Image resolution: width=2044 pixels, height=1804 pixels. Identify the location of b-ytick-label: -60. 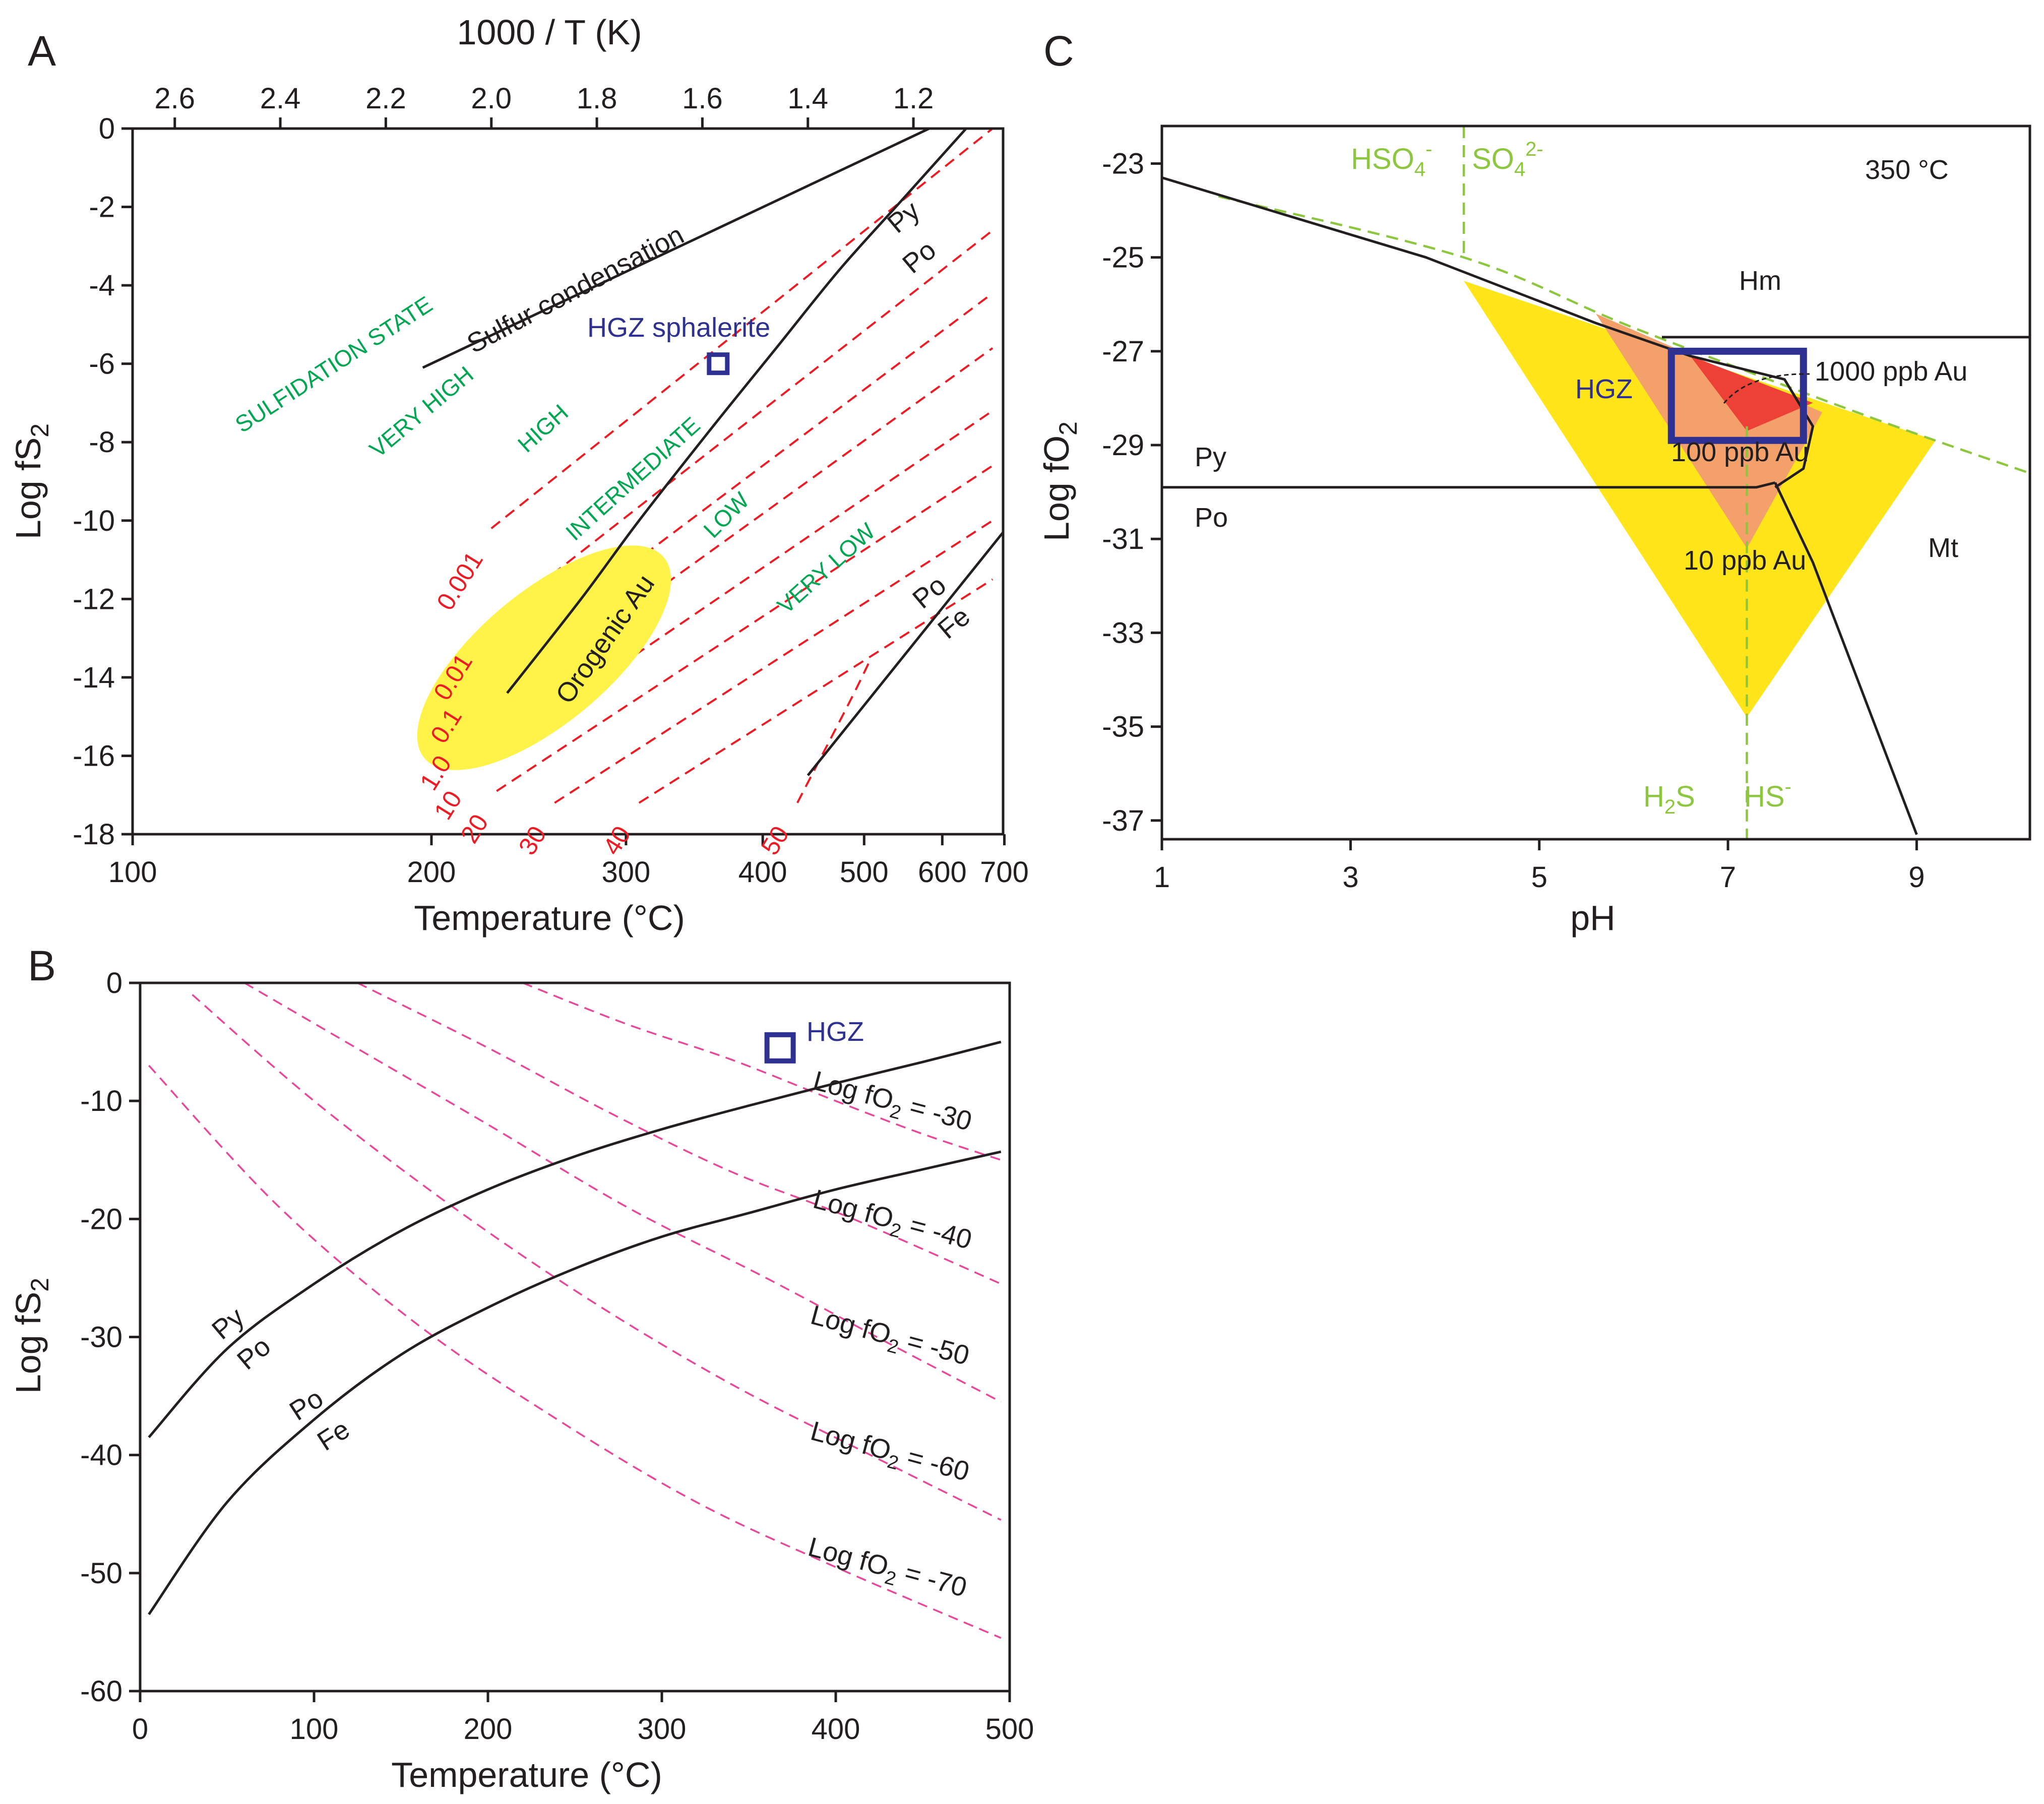
(101, 1692).